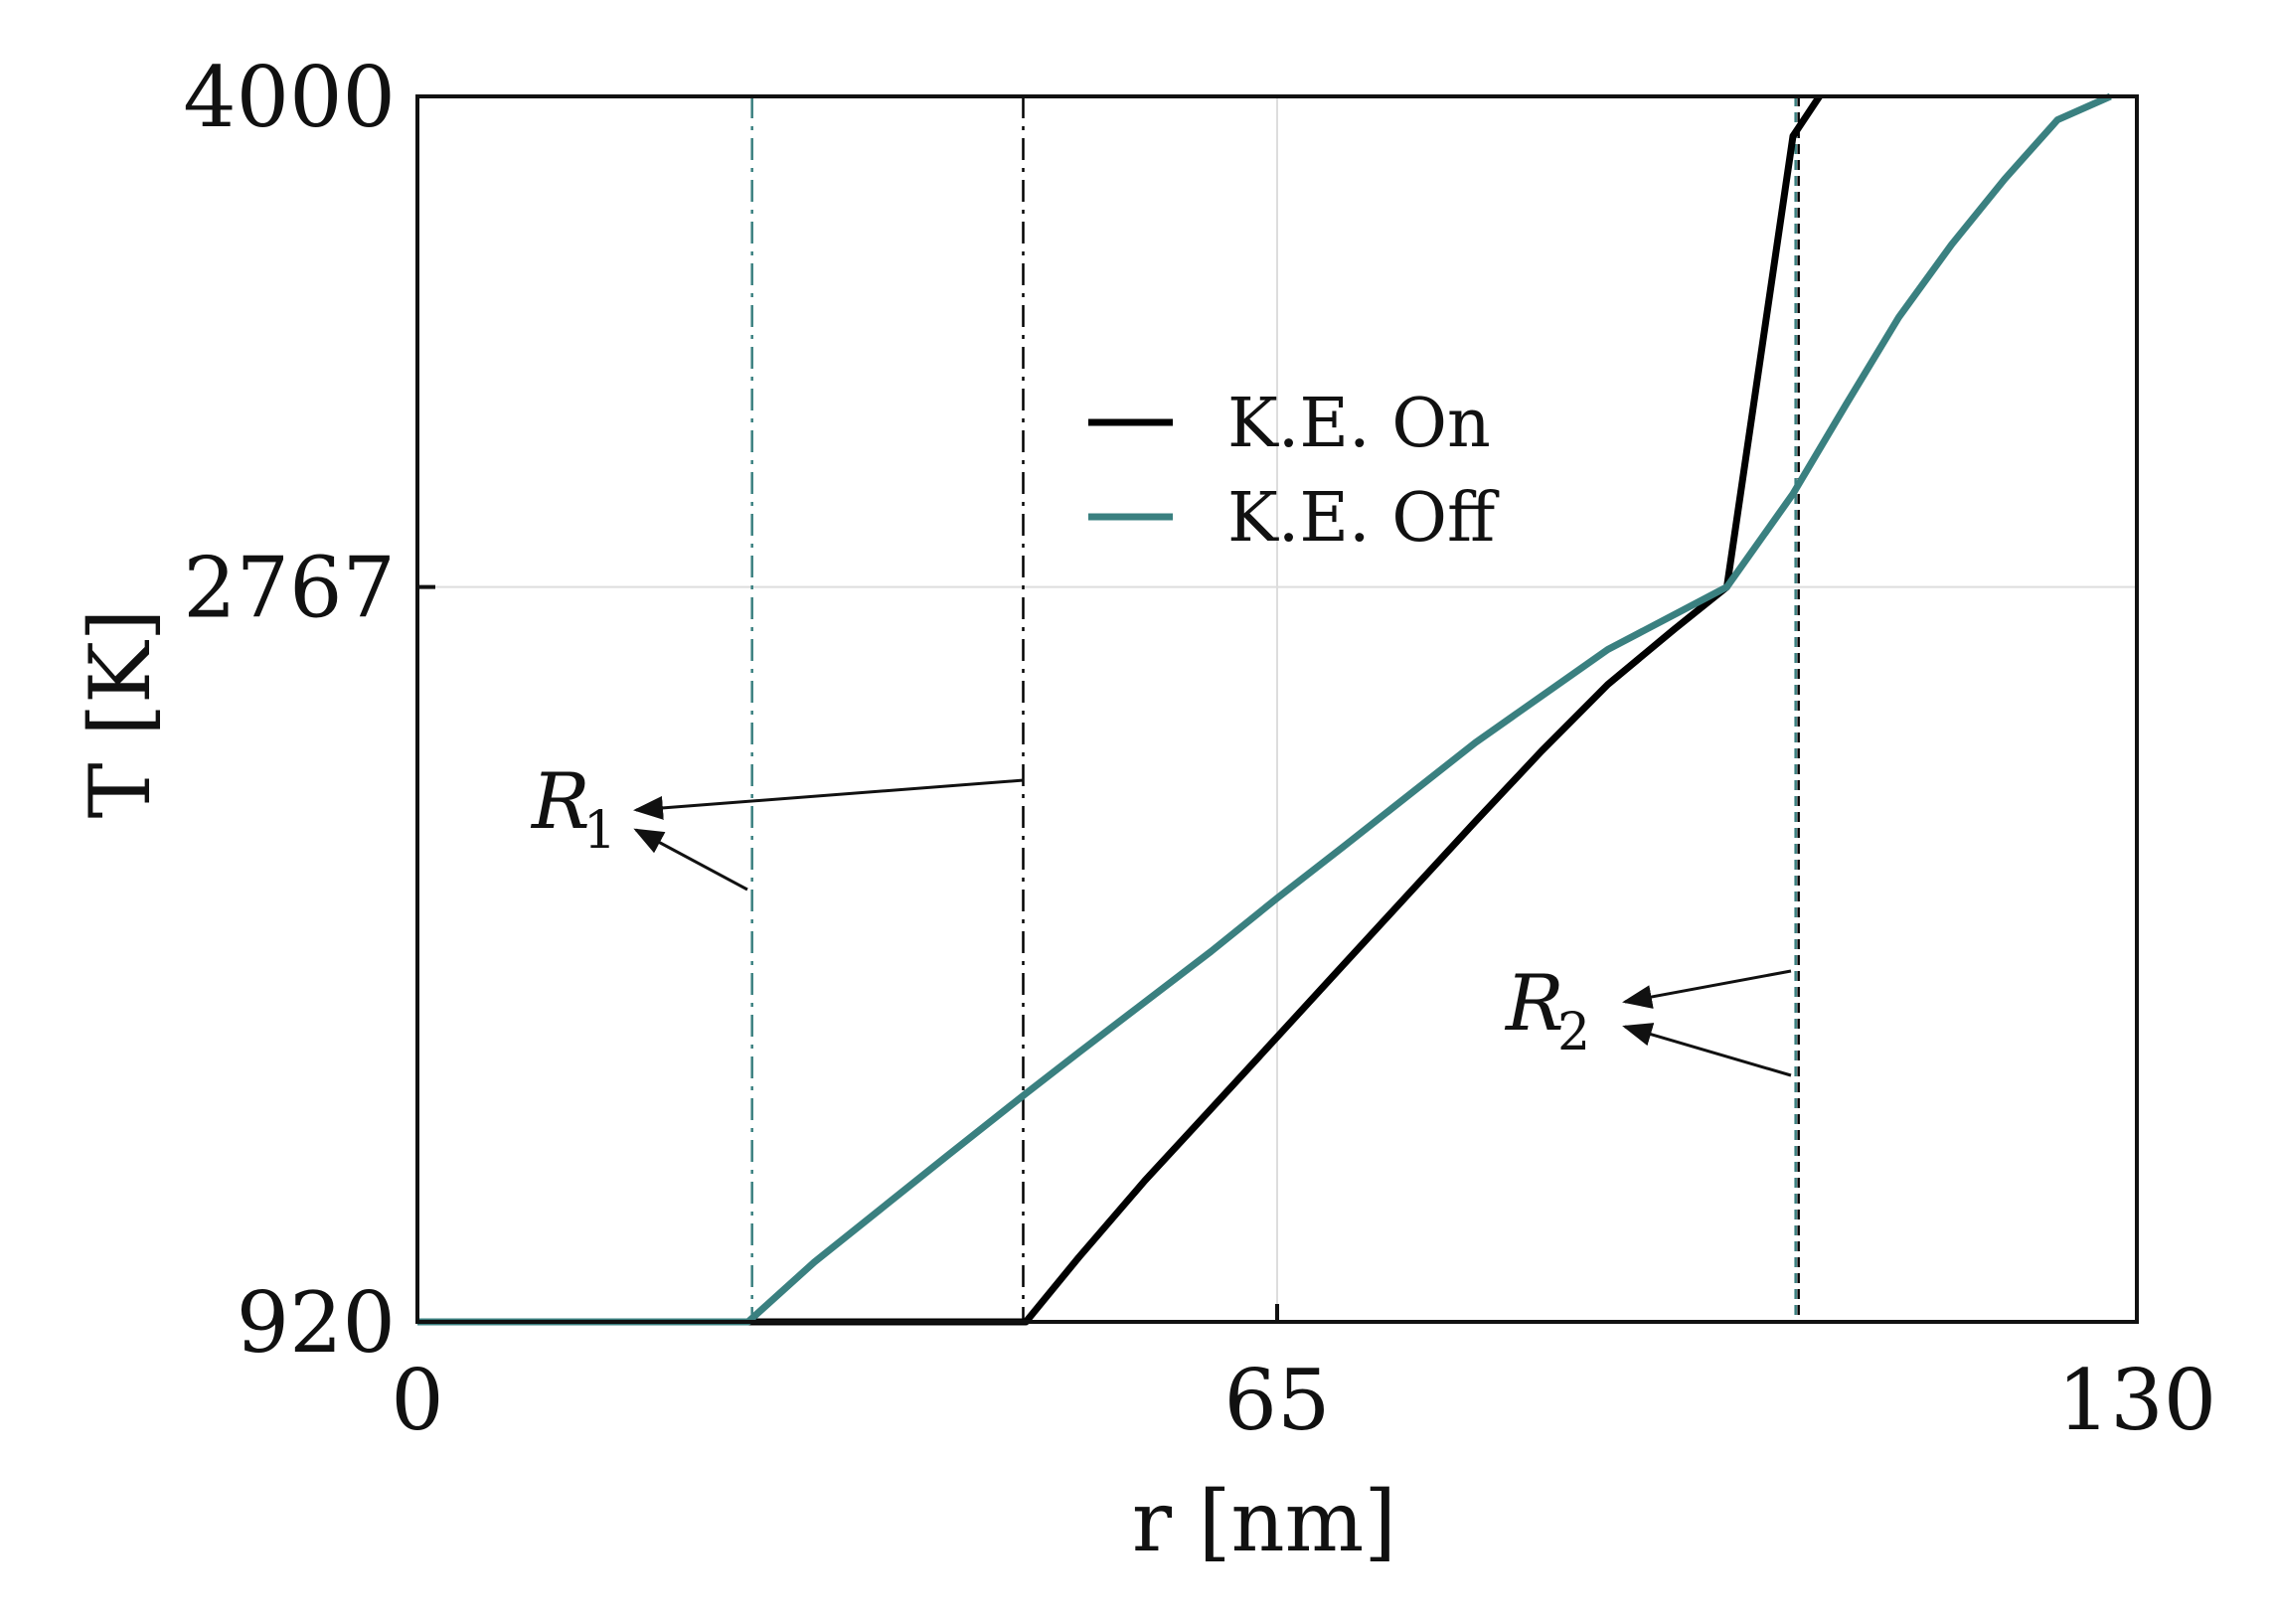 Image resolution: width=2276 pixels, height=1624 pixels. Describe the element at coordinates (316, 1323) in the screenshot. I see `y-tick-label: 920` at that location.